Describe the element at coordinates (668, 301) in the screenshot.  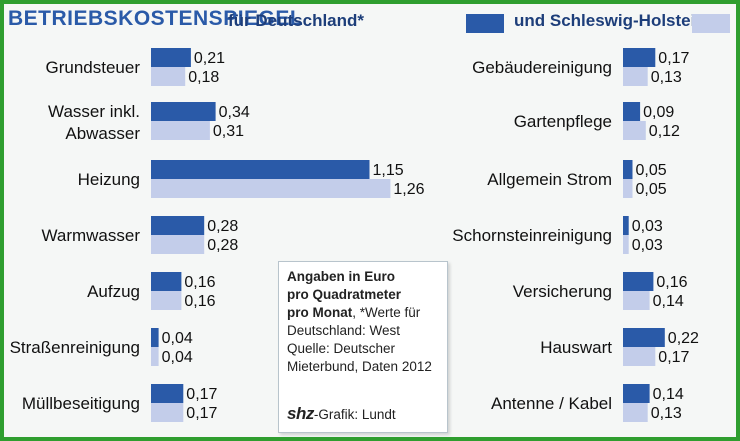
I see `right-value-schleswig-holstein-4: 0,14` at that location.